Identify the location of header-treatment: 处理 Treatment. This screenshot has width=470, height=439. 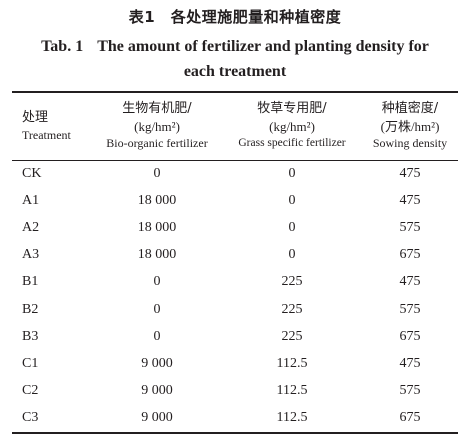
(52, 126).